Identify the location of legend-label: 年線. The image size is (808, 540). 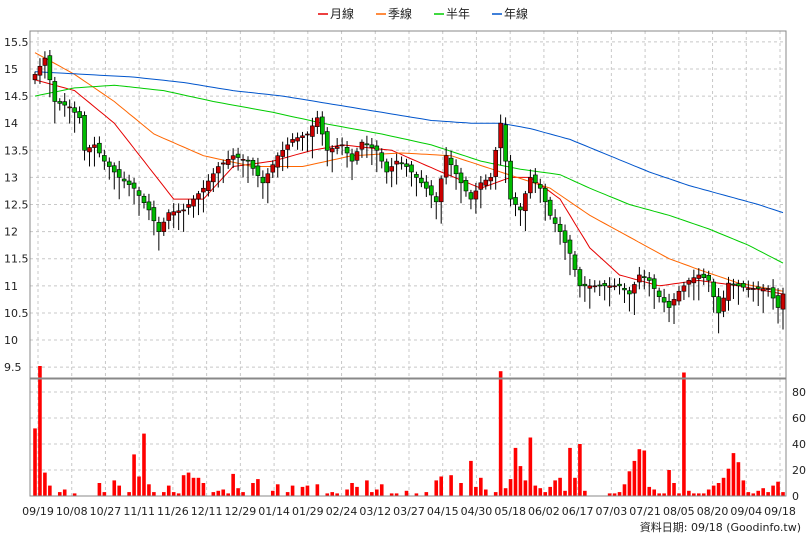
(516, 13).